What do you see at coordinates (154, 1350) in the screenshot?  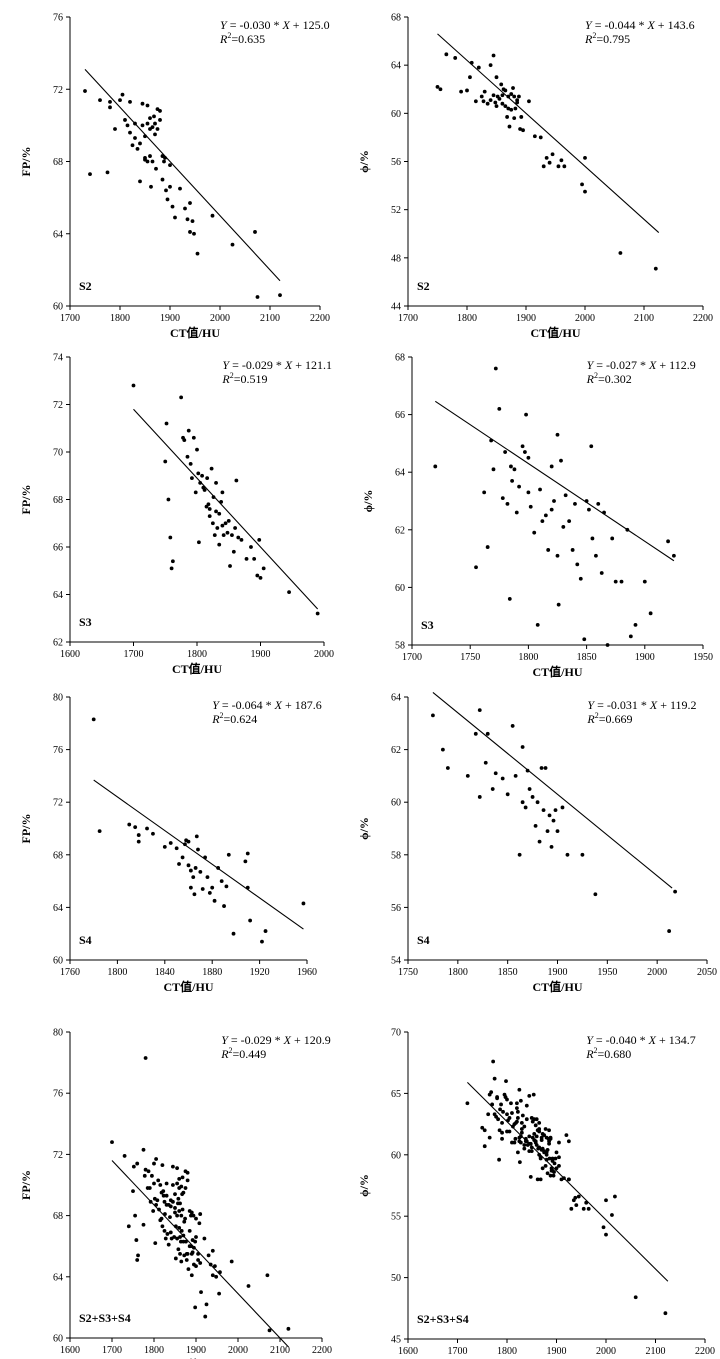 I see `x-tick-label: 1800` at bounding box center [154, 1350].